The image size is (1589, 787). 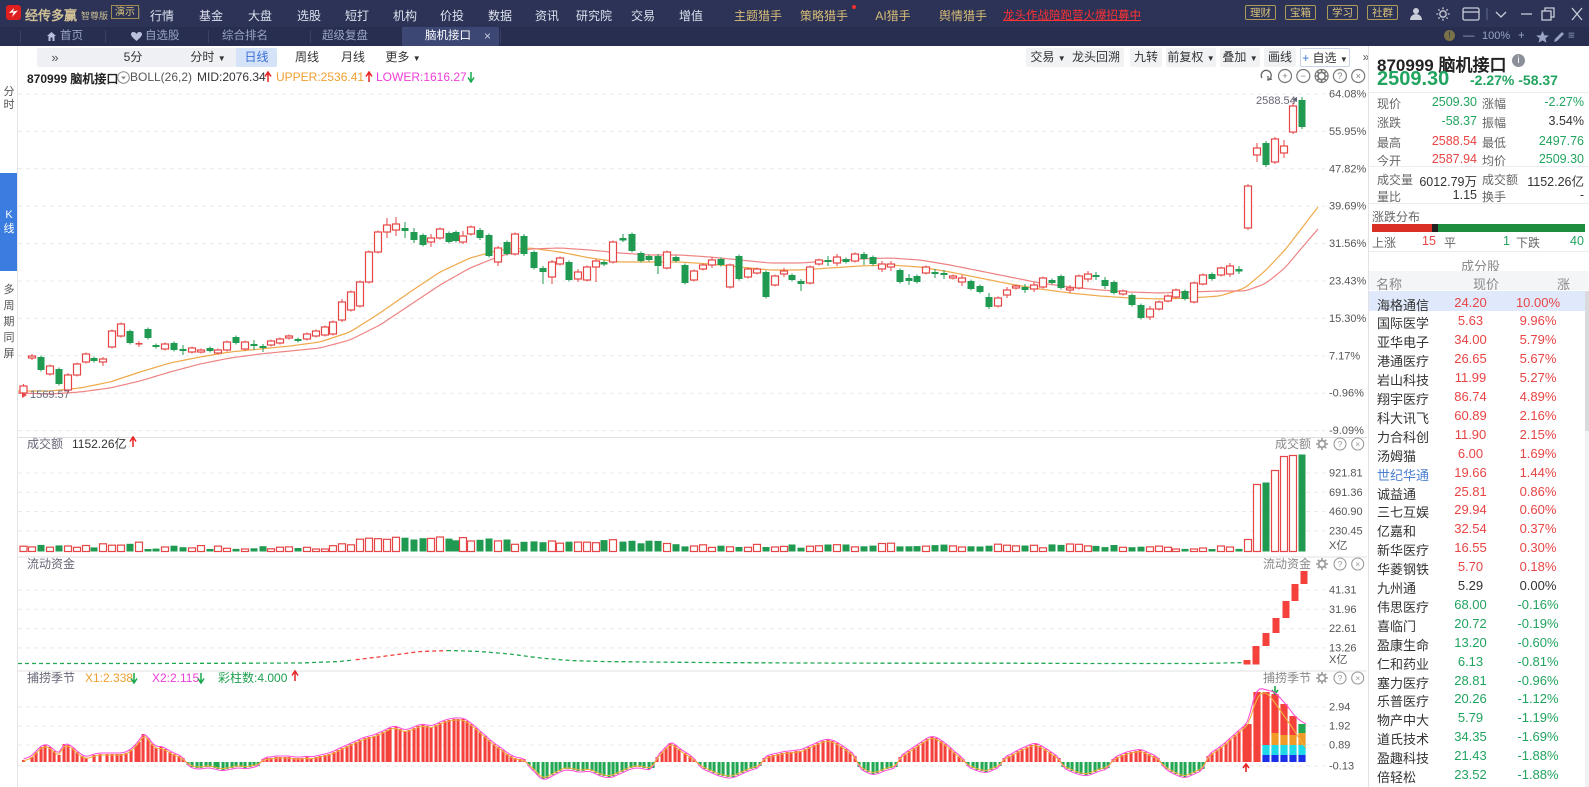 I want to click on svg-text: 921.81, so click(x=1346, y=474).